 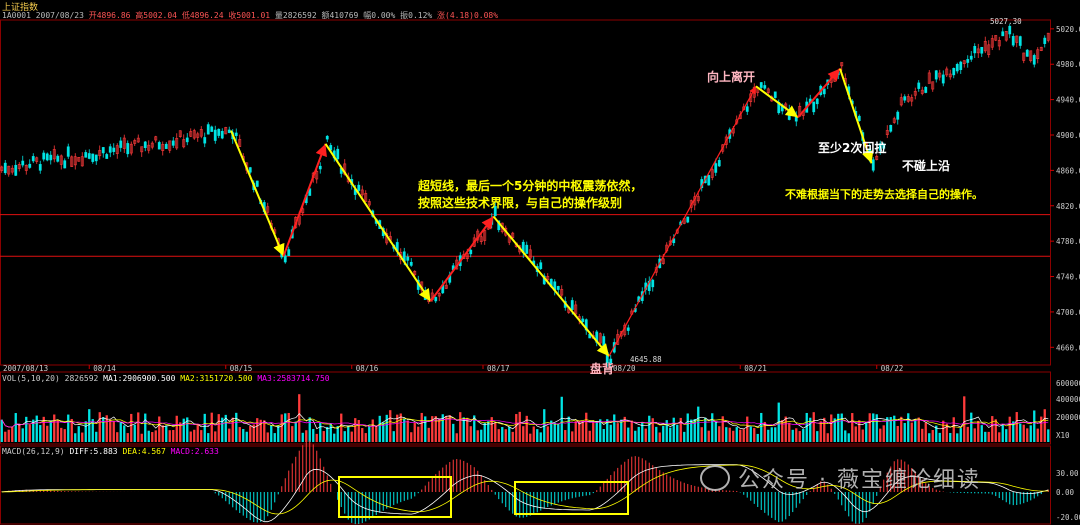 What do you see at coordinates (216, 378) in the screenshot?
I see `vol-ma2: MA2:3151720.500` at bounding box center [216, 378].